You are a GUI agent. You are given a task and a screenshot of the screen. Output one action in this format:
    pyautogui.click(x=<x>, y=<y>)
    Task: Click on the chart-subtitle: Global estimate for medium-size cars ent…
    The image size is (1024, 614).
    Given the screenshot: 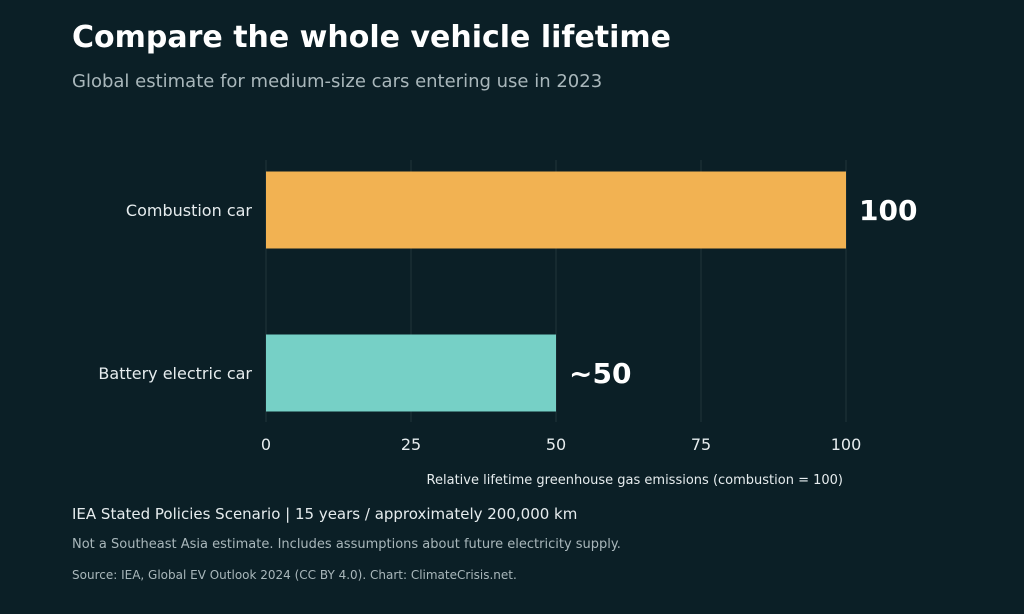 What is the action you would take?
    pyautogui.click(x=337, y=81)
    